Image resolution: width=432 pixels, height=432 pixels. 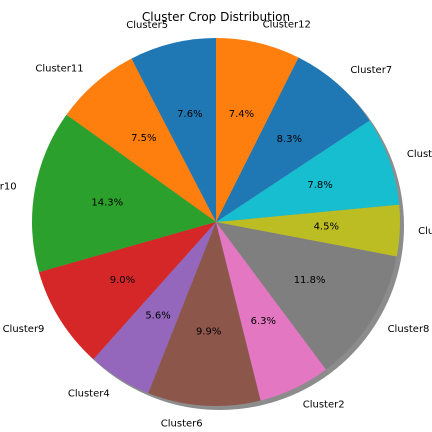 I want to click on pie-percent-label: 8.3%, so click(x=289, y=139).